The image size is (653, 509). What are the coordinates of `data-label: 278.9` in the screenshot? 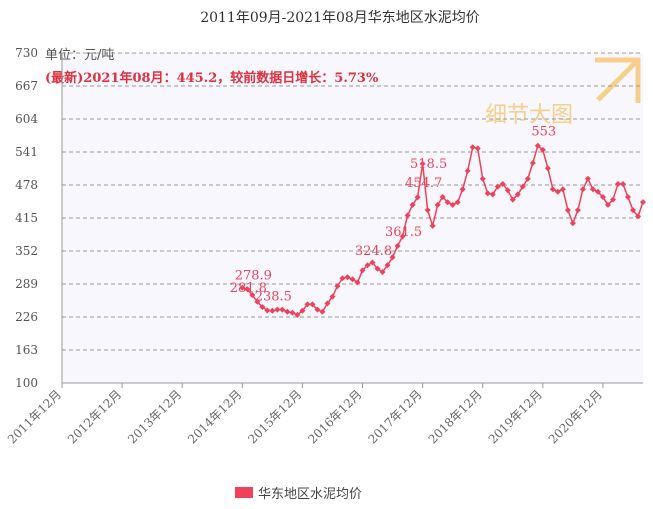 It's located at (253, 275).